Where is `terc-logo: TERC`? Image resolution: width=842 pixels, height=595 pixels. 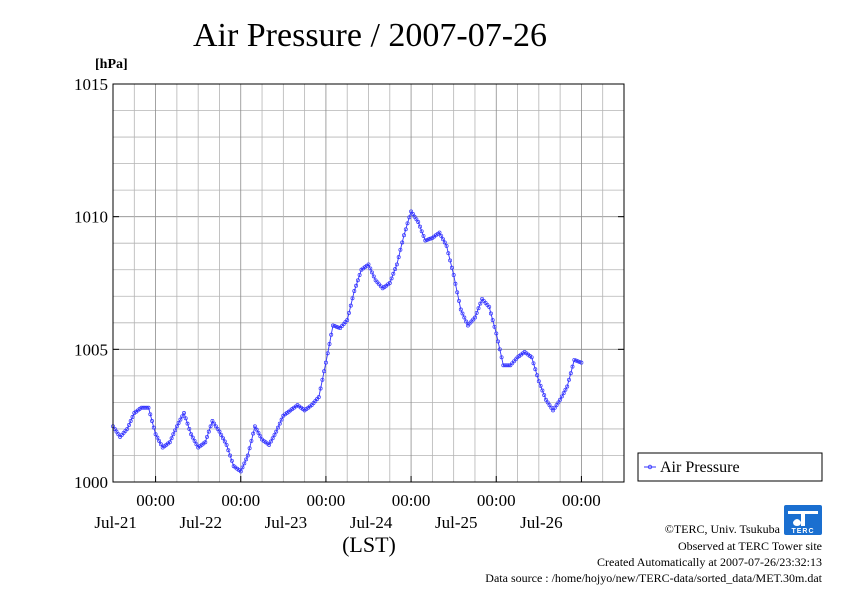
terc-logo: TERC is located at coordinates (803, 520).